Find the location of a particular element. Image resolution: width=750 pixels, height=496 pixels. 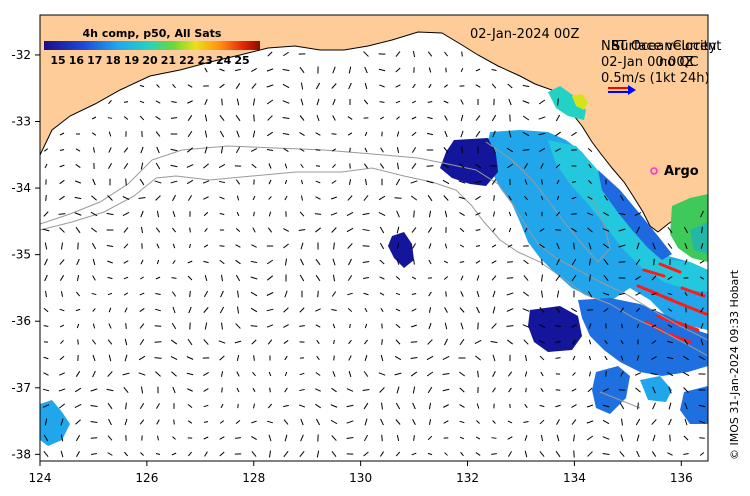

strong-current-markers is located at coordinates (672, 303).